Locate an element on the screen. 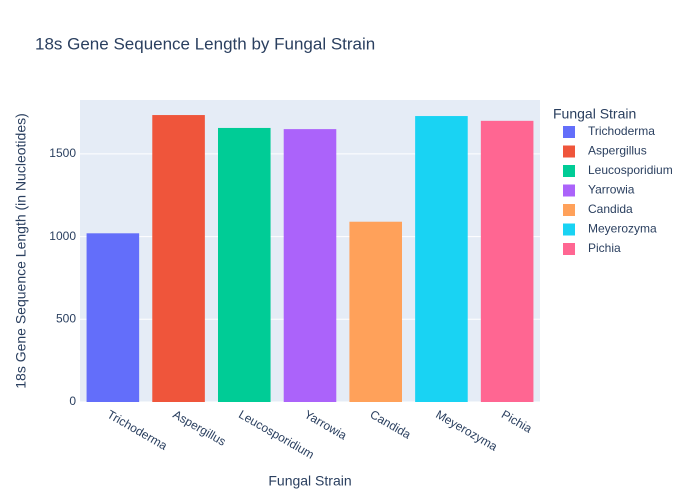 The image size is (700, 500). x-tick-label: Pichia is located at coordinates (517, 421).